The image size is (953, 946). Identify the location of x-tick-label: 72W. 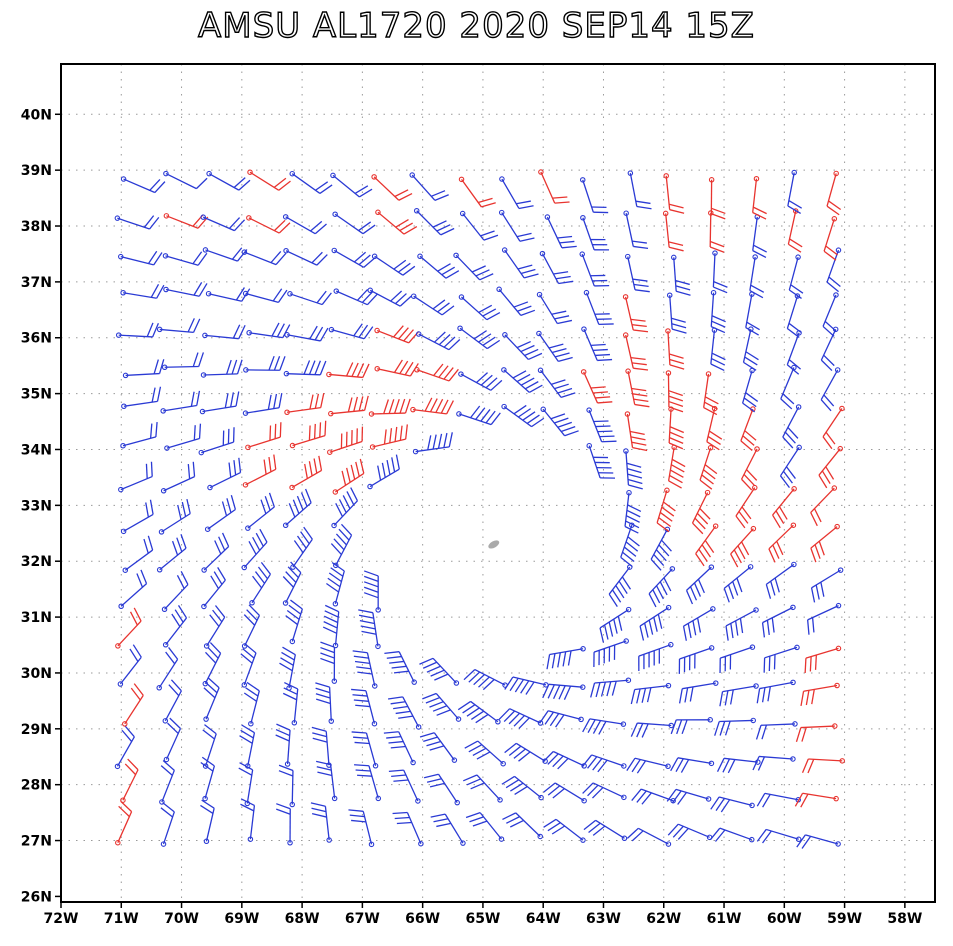
(61, 919).